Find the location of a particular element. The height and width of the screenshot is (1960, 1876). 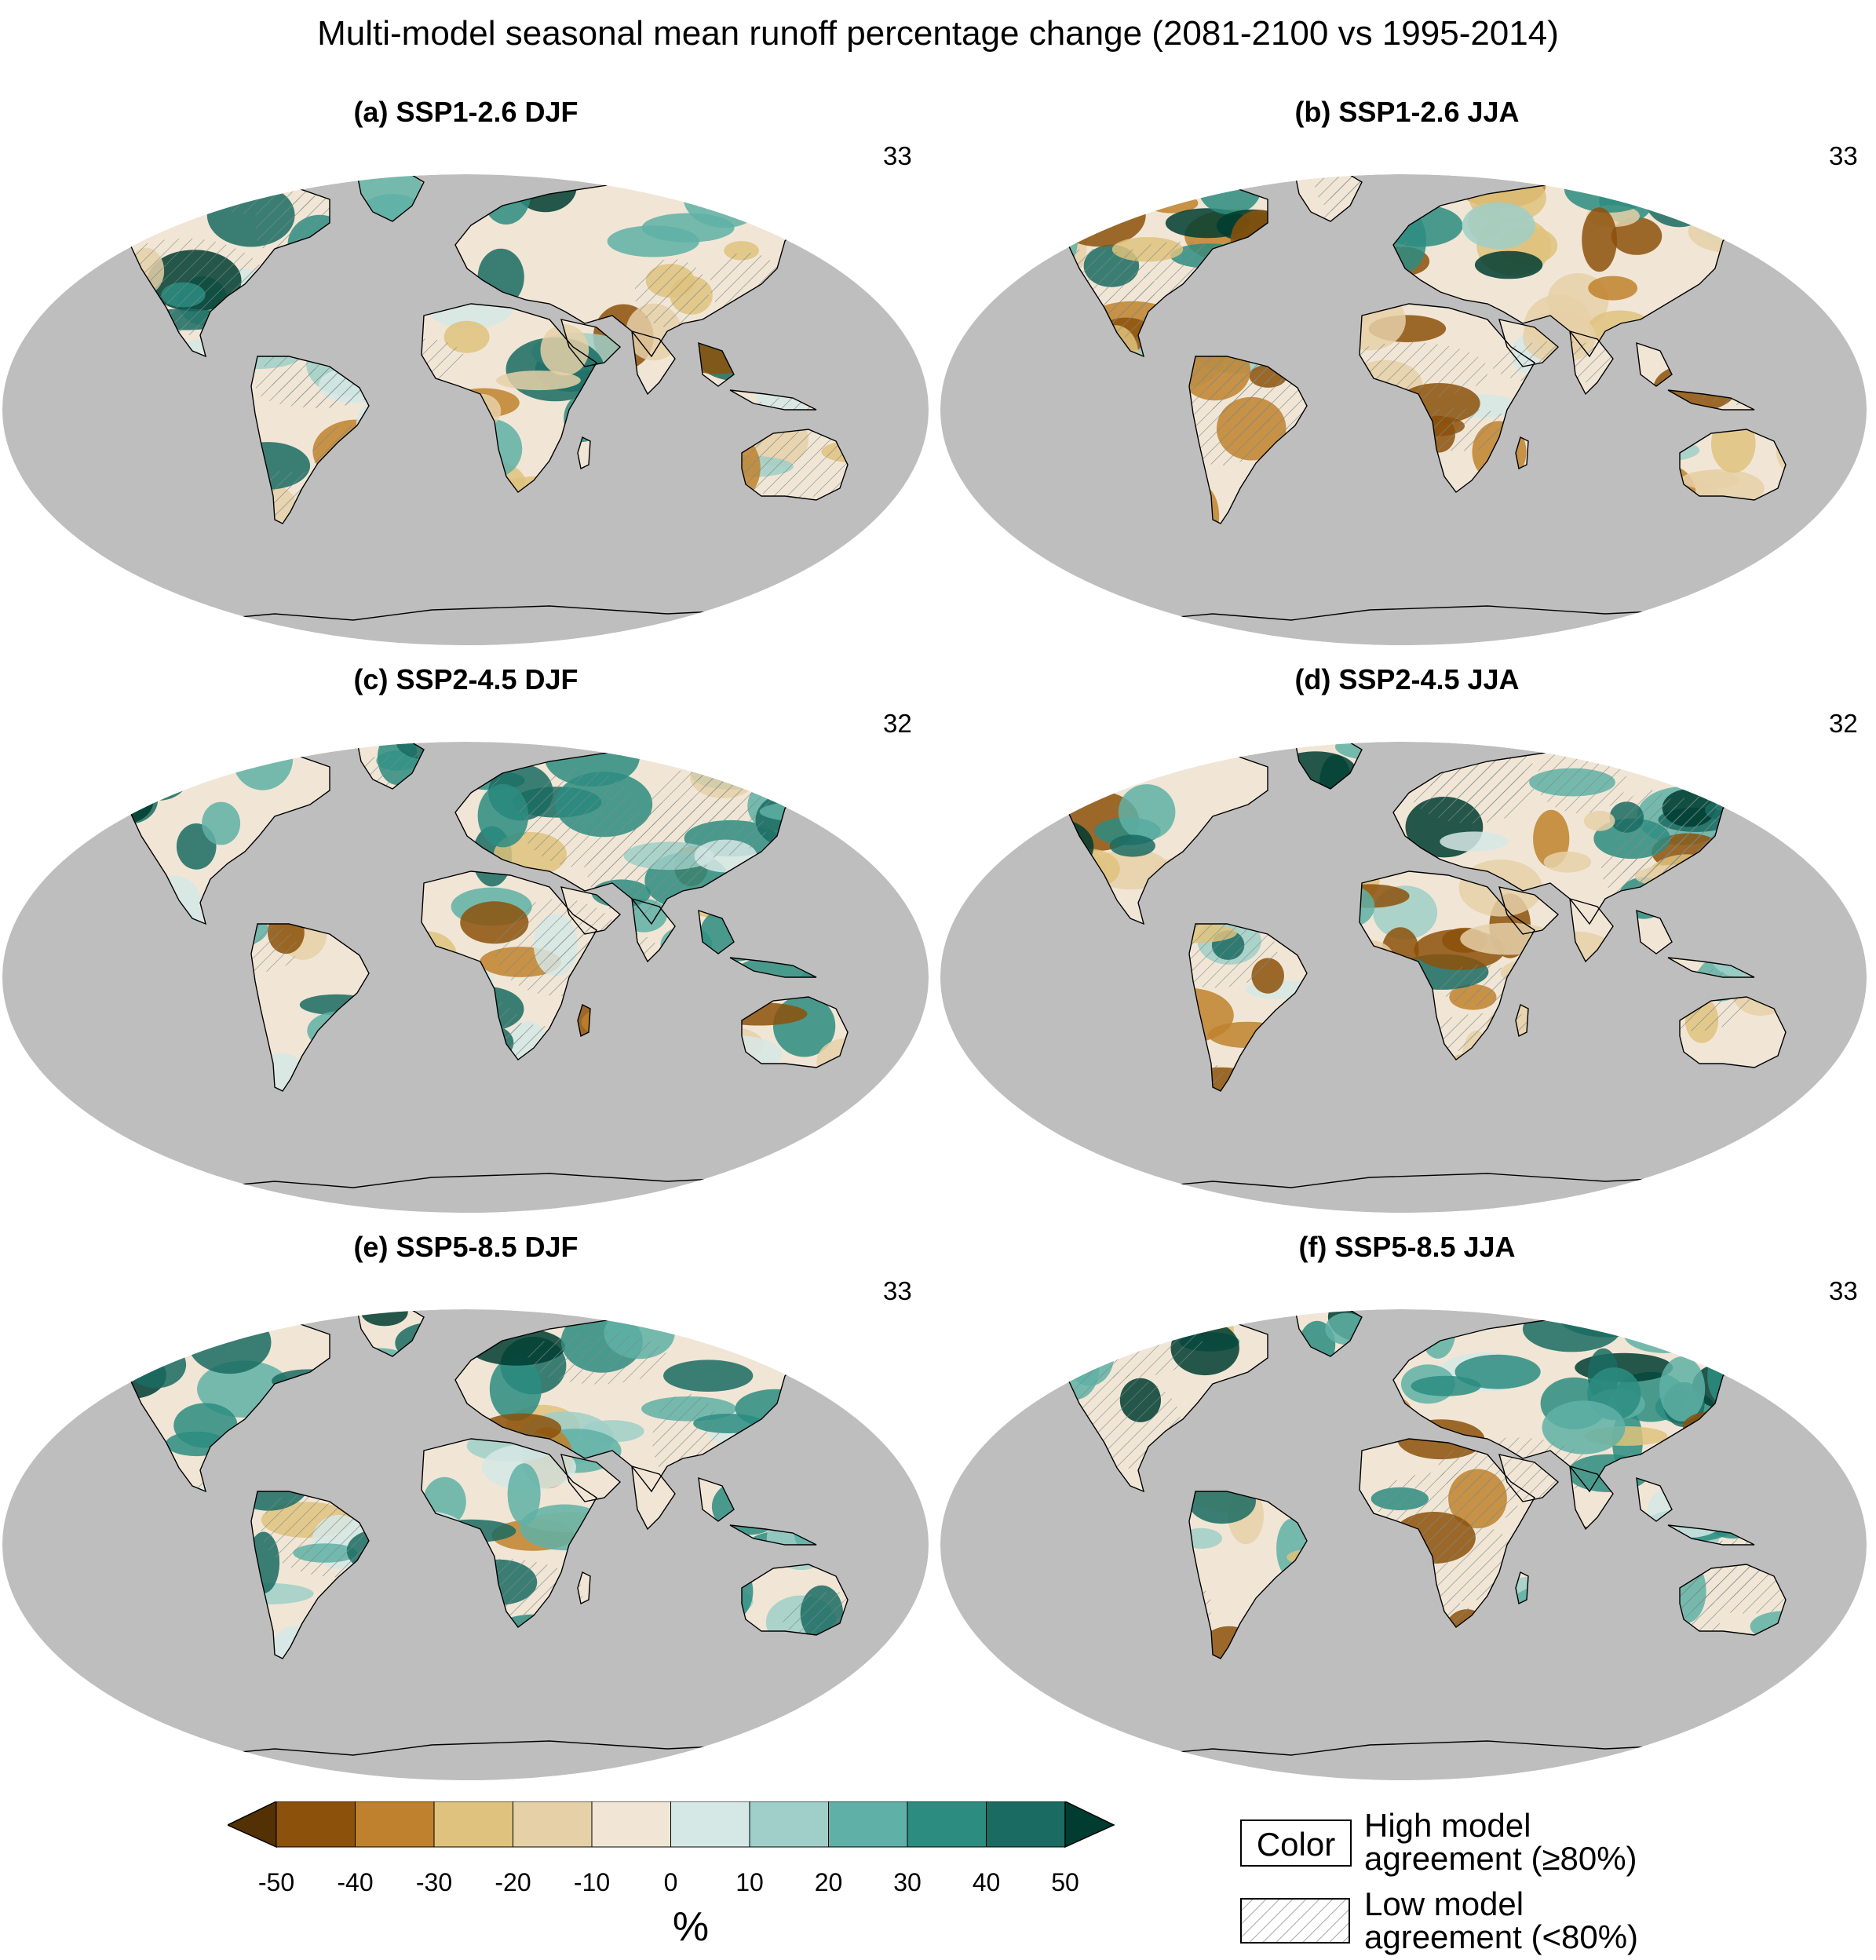

map-panel-b: (b) SSP1-2.6 JJA 33 is located at coordinates (1407, 378).